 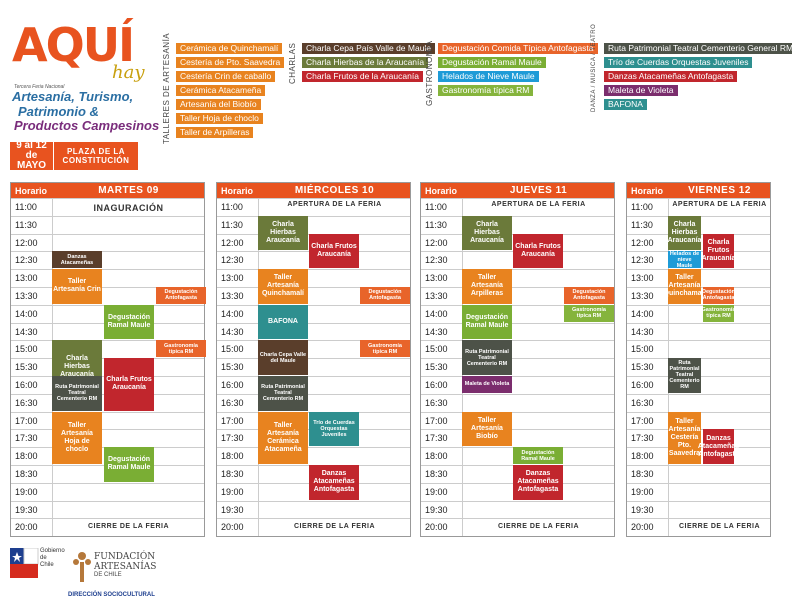 What do you see at coordinates (96, 156) in the screenshot?
I see `venue: PLAZA DE LA CONSTITUCIÓN` at bounding box center [96, 156].